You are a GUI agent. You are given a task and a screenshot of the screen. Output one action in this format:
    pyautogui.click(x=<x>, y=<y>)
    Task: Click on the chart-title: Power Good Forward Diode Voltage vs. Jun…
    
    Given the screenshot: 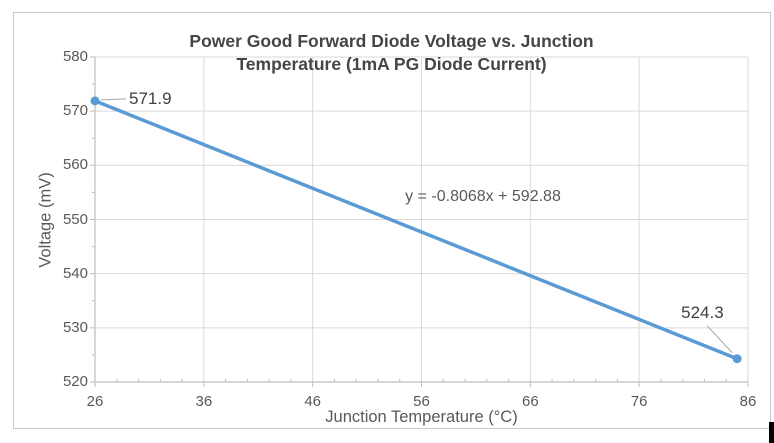 What is the action you would take?
    pyautogui.click(x=391, y=53)
    